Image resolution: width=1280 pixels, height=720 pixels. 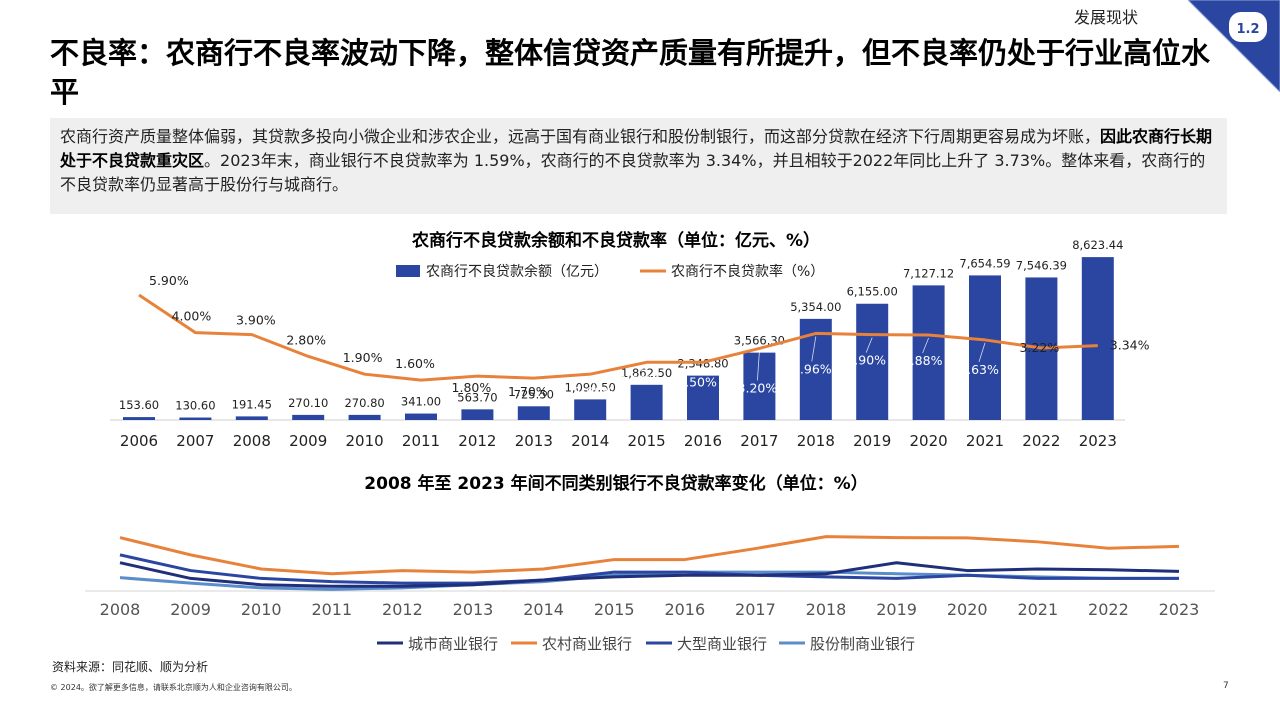 What do you see at coordinates (252, 441) in the screenshot?
I see `x-tick-2008: 2008` at bounding box center [252, 441].